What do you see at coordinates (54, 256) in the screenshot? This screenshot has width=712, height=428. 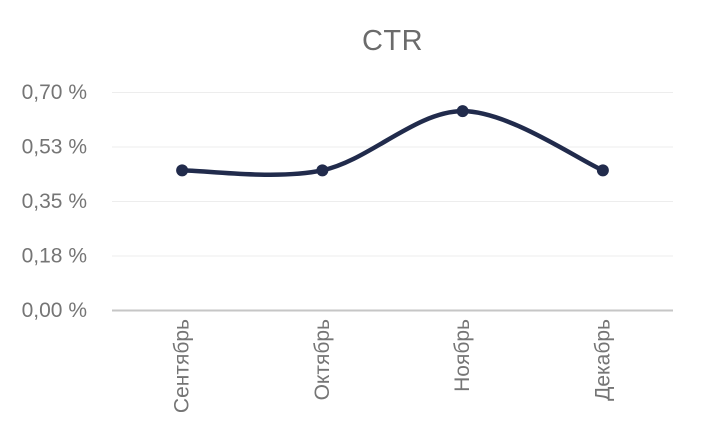 I see `y-axis-tick-label: 0,18 %` at bounding box center [54, 256].